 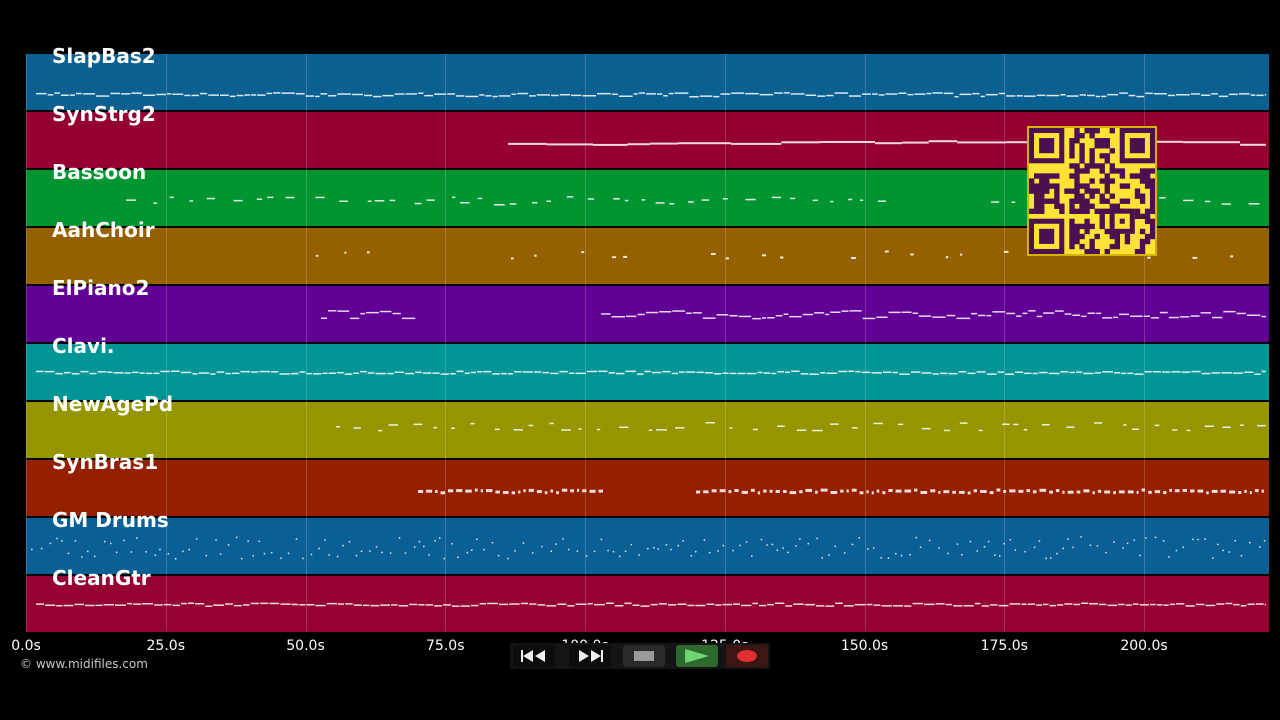 What do you see at coordinates (747, 656) in the screenshot?
I see `record-button` at bounding box center [747, 656].